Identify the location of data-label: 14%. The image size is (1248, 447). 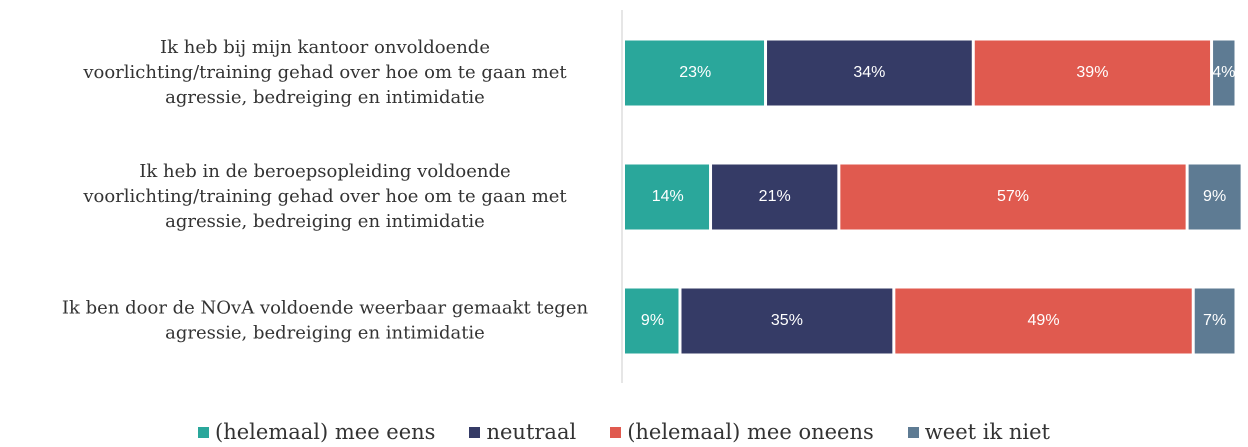
(668, 196).